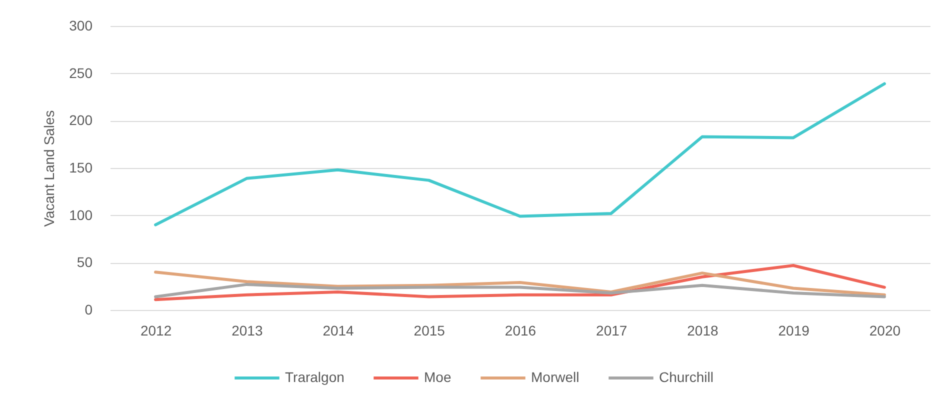  What do you see at coordinates (49, 168) in the screenshot?
I see `y-axis-title: Vacant Land Sales` at bounding box center [49, 168].